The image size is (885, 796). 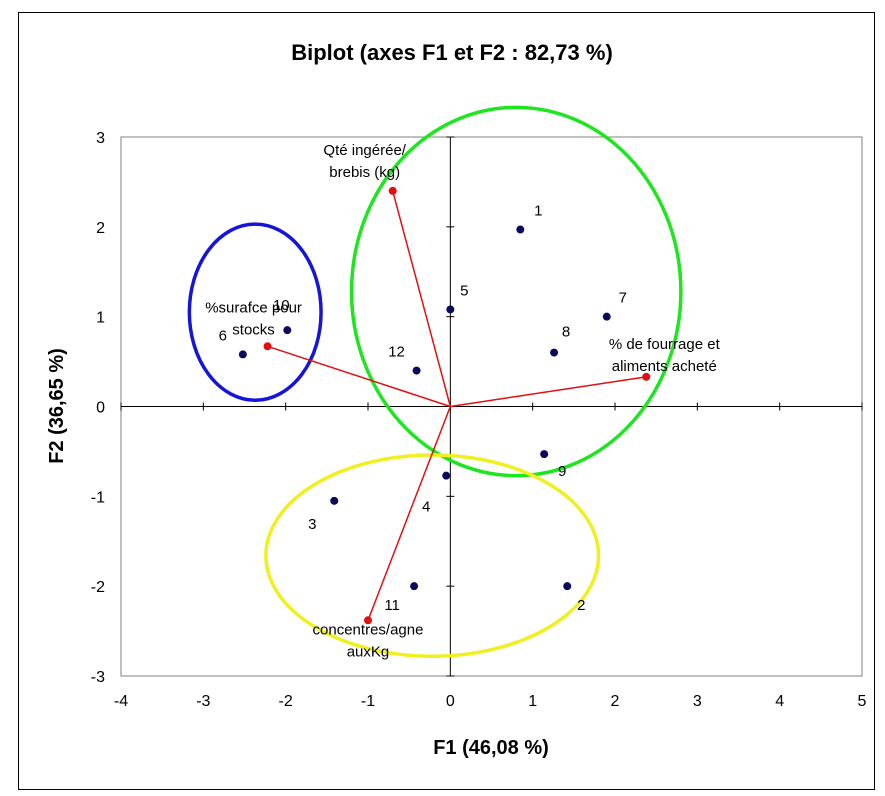 I want to click on x-tick-label: -3, so click(x=203, y=701).